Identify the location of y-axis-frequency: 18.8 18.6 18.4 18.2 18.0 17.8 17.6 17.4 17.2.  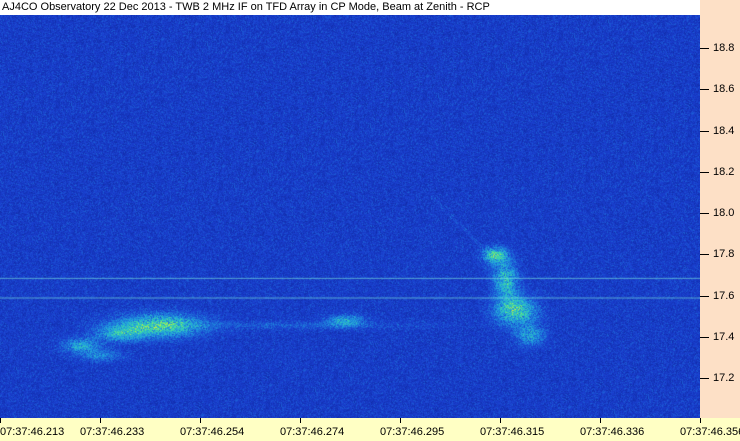
(720, 209).